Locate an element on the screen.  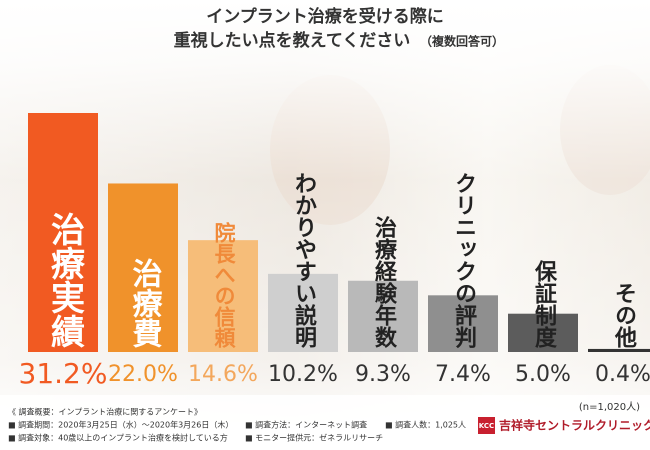
chart-title: インプラント治療を受ける際に is located at coordinates (325, 16).